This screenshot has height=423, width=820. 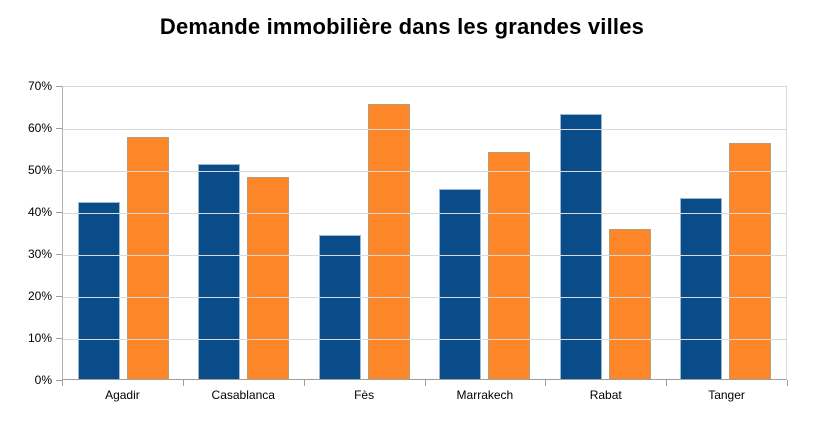 What do you see at coordinates (122, 395) in the screenshot?
I see `x-axis-label: Agadir` at bounding box center [122, 395].